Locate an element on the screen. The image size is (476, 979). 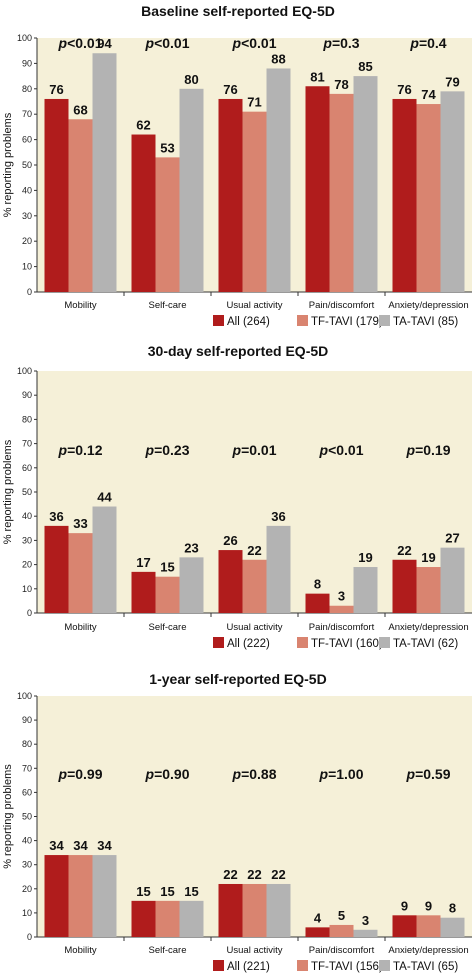
data-label: 80 is located at coordinates (191, 79).